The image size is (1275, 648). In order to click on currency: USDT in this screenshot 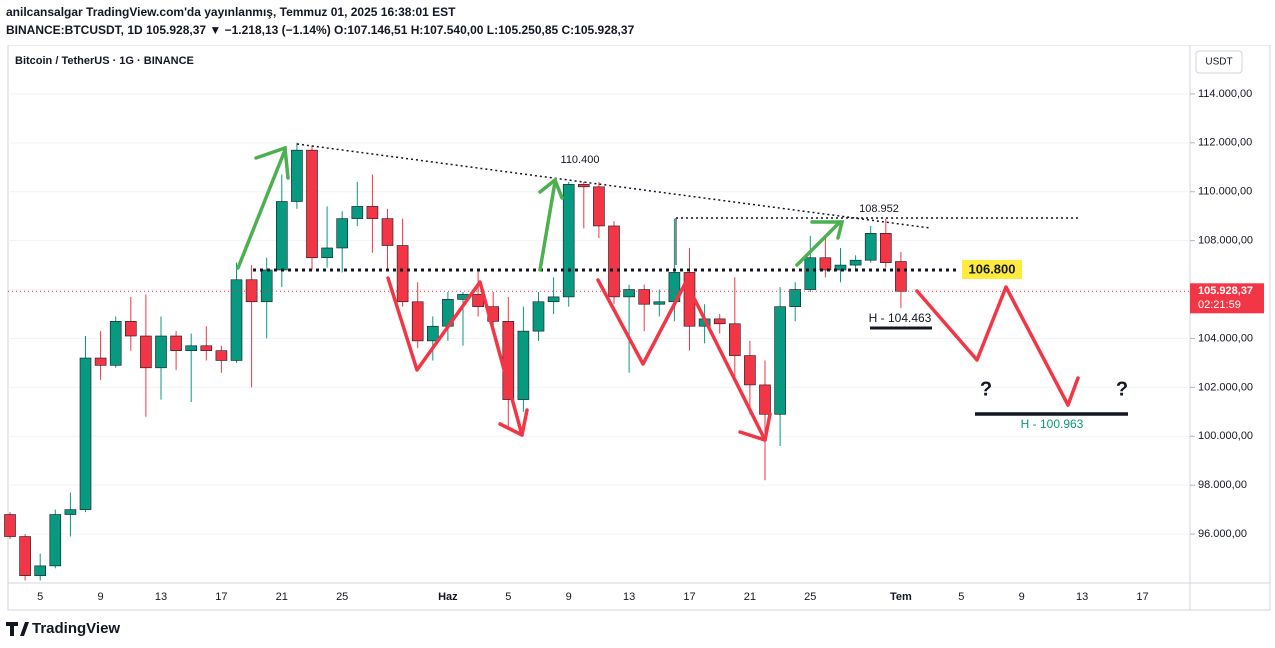, I will do `click(1218, 62)`.